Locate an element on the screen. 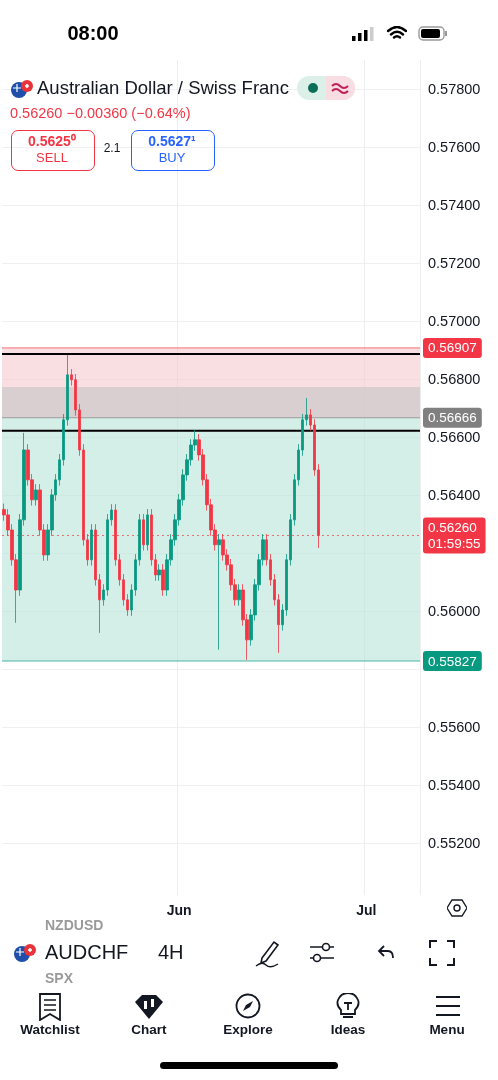 The height and width of the screenshot is (1080, 498). y-tick-label: 0.56400 is located at coordinates (454, 494).